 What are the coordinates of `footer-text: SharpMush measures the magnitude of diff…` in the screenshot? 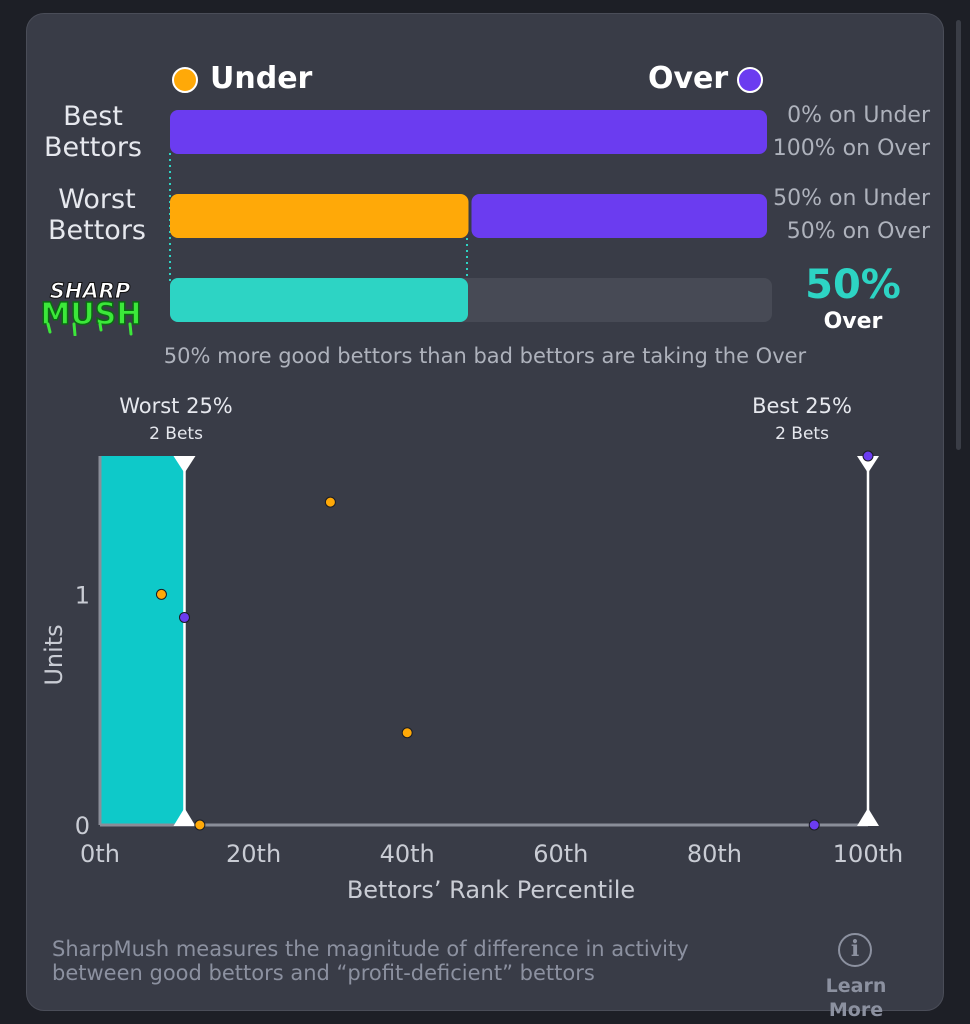 It's located at (412, 961).